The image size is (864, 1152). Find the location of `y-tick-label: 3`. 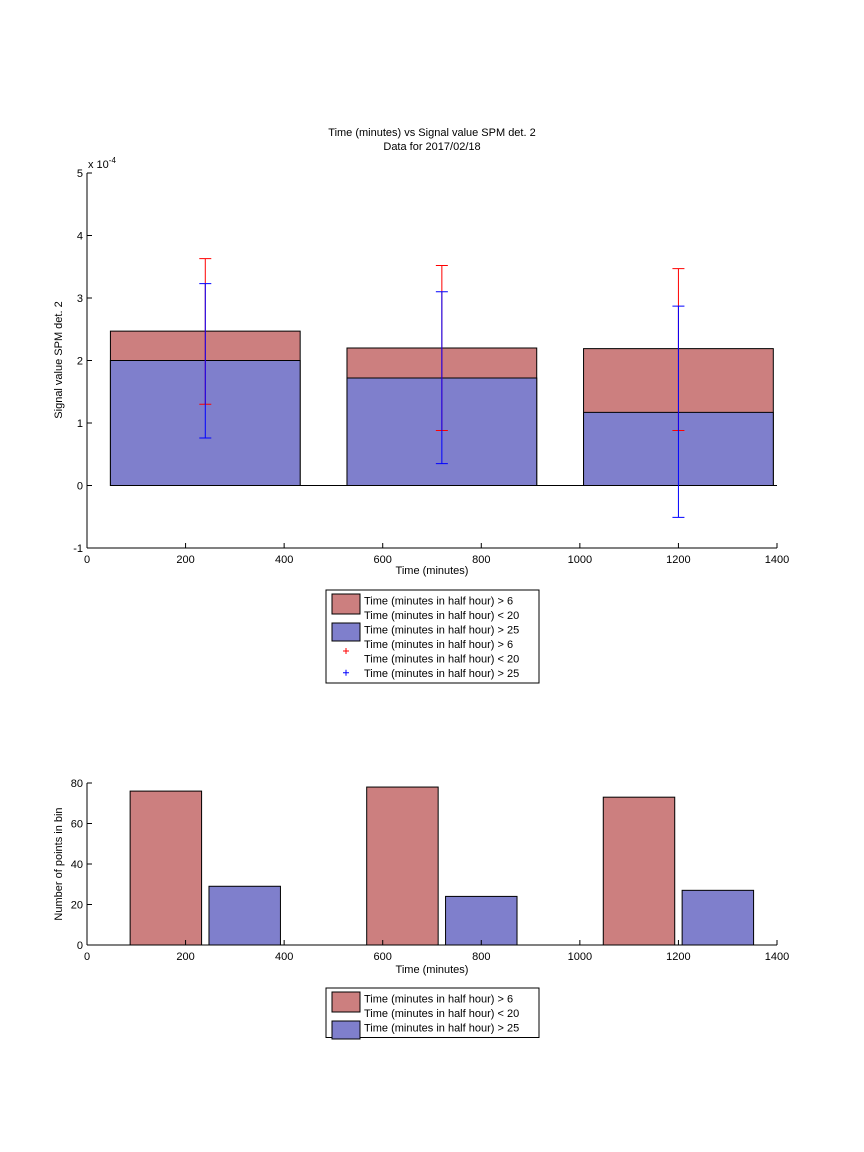

y-tick-label: 3 is located at coordinates (80, 299).